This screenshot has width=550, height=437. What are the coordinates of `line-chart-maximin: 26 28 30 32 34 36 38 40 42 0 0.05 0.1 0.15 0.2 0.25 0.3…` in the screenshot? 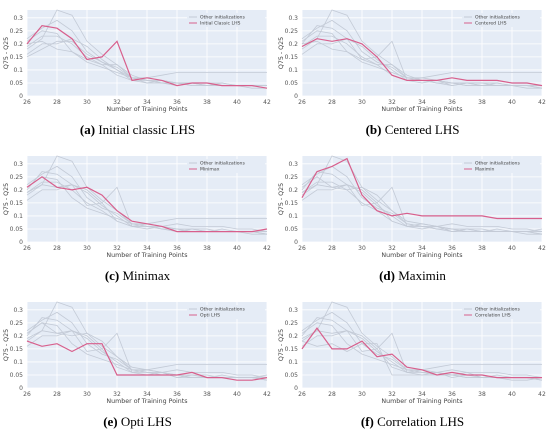 It's located at (412, 207).